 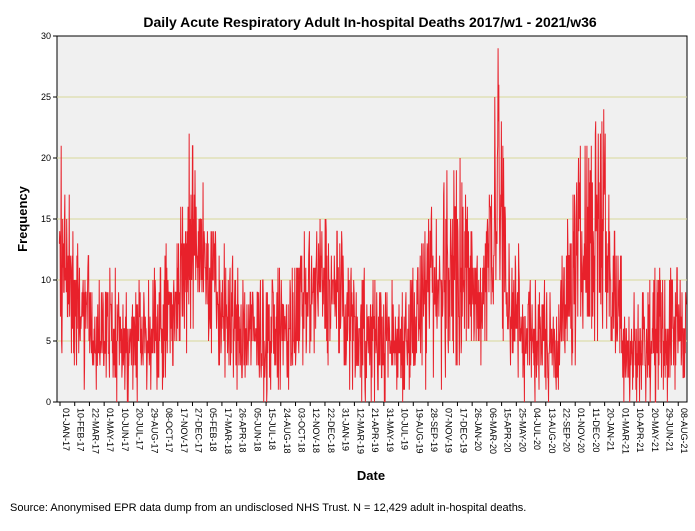 I want to click on x-tick-label: 15-JUL-18, so click(x=272, y=429).